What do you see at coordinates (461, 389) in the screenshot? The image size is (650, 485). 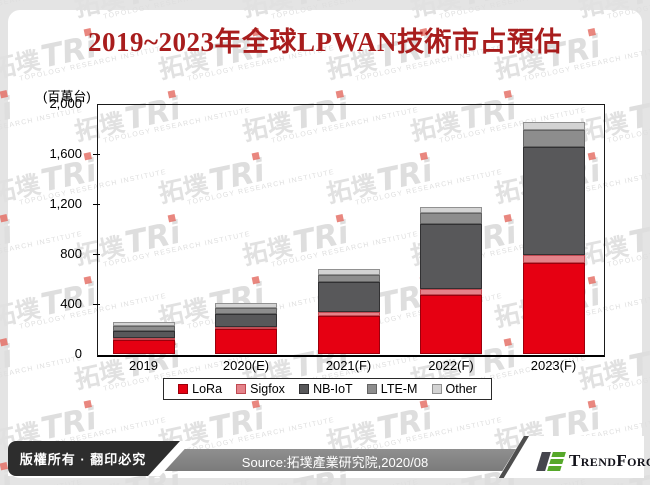 I see `legend-label: Other` at bounding box center [461, 389].